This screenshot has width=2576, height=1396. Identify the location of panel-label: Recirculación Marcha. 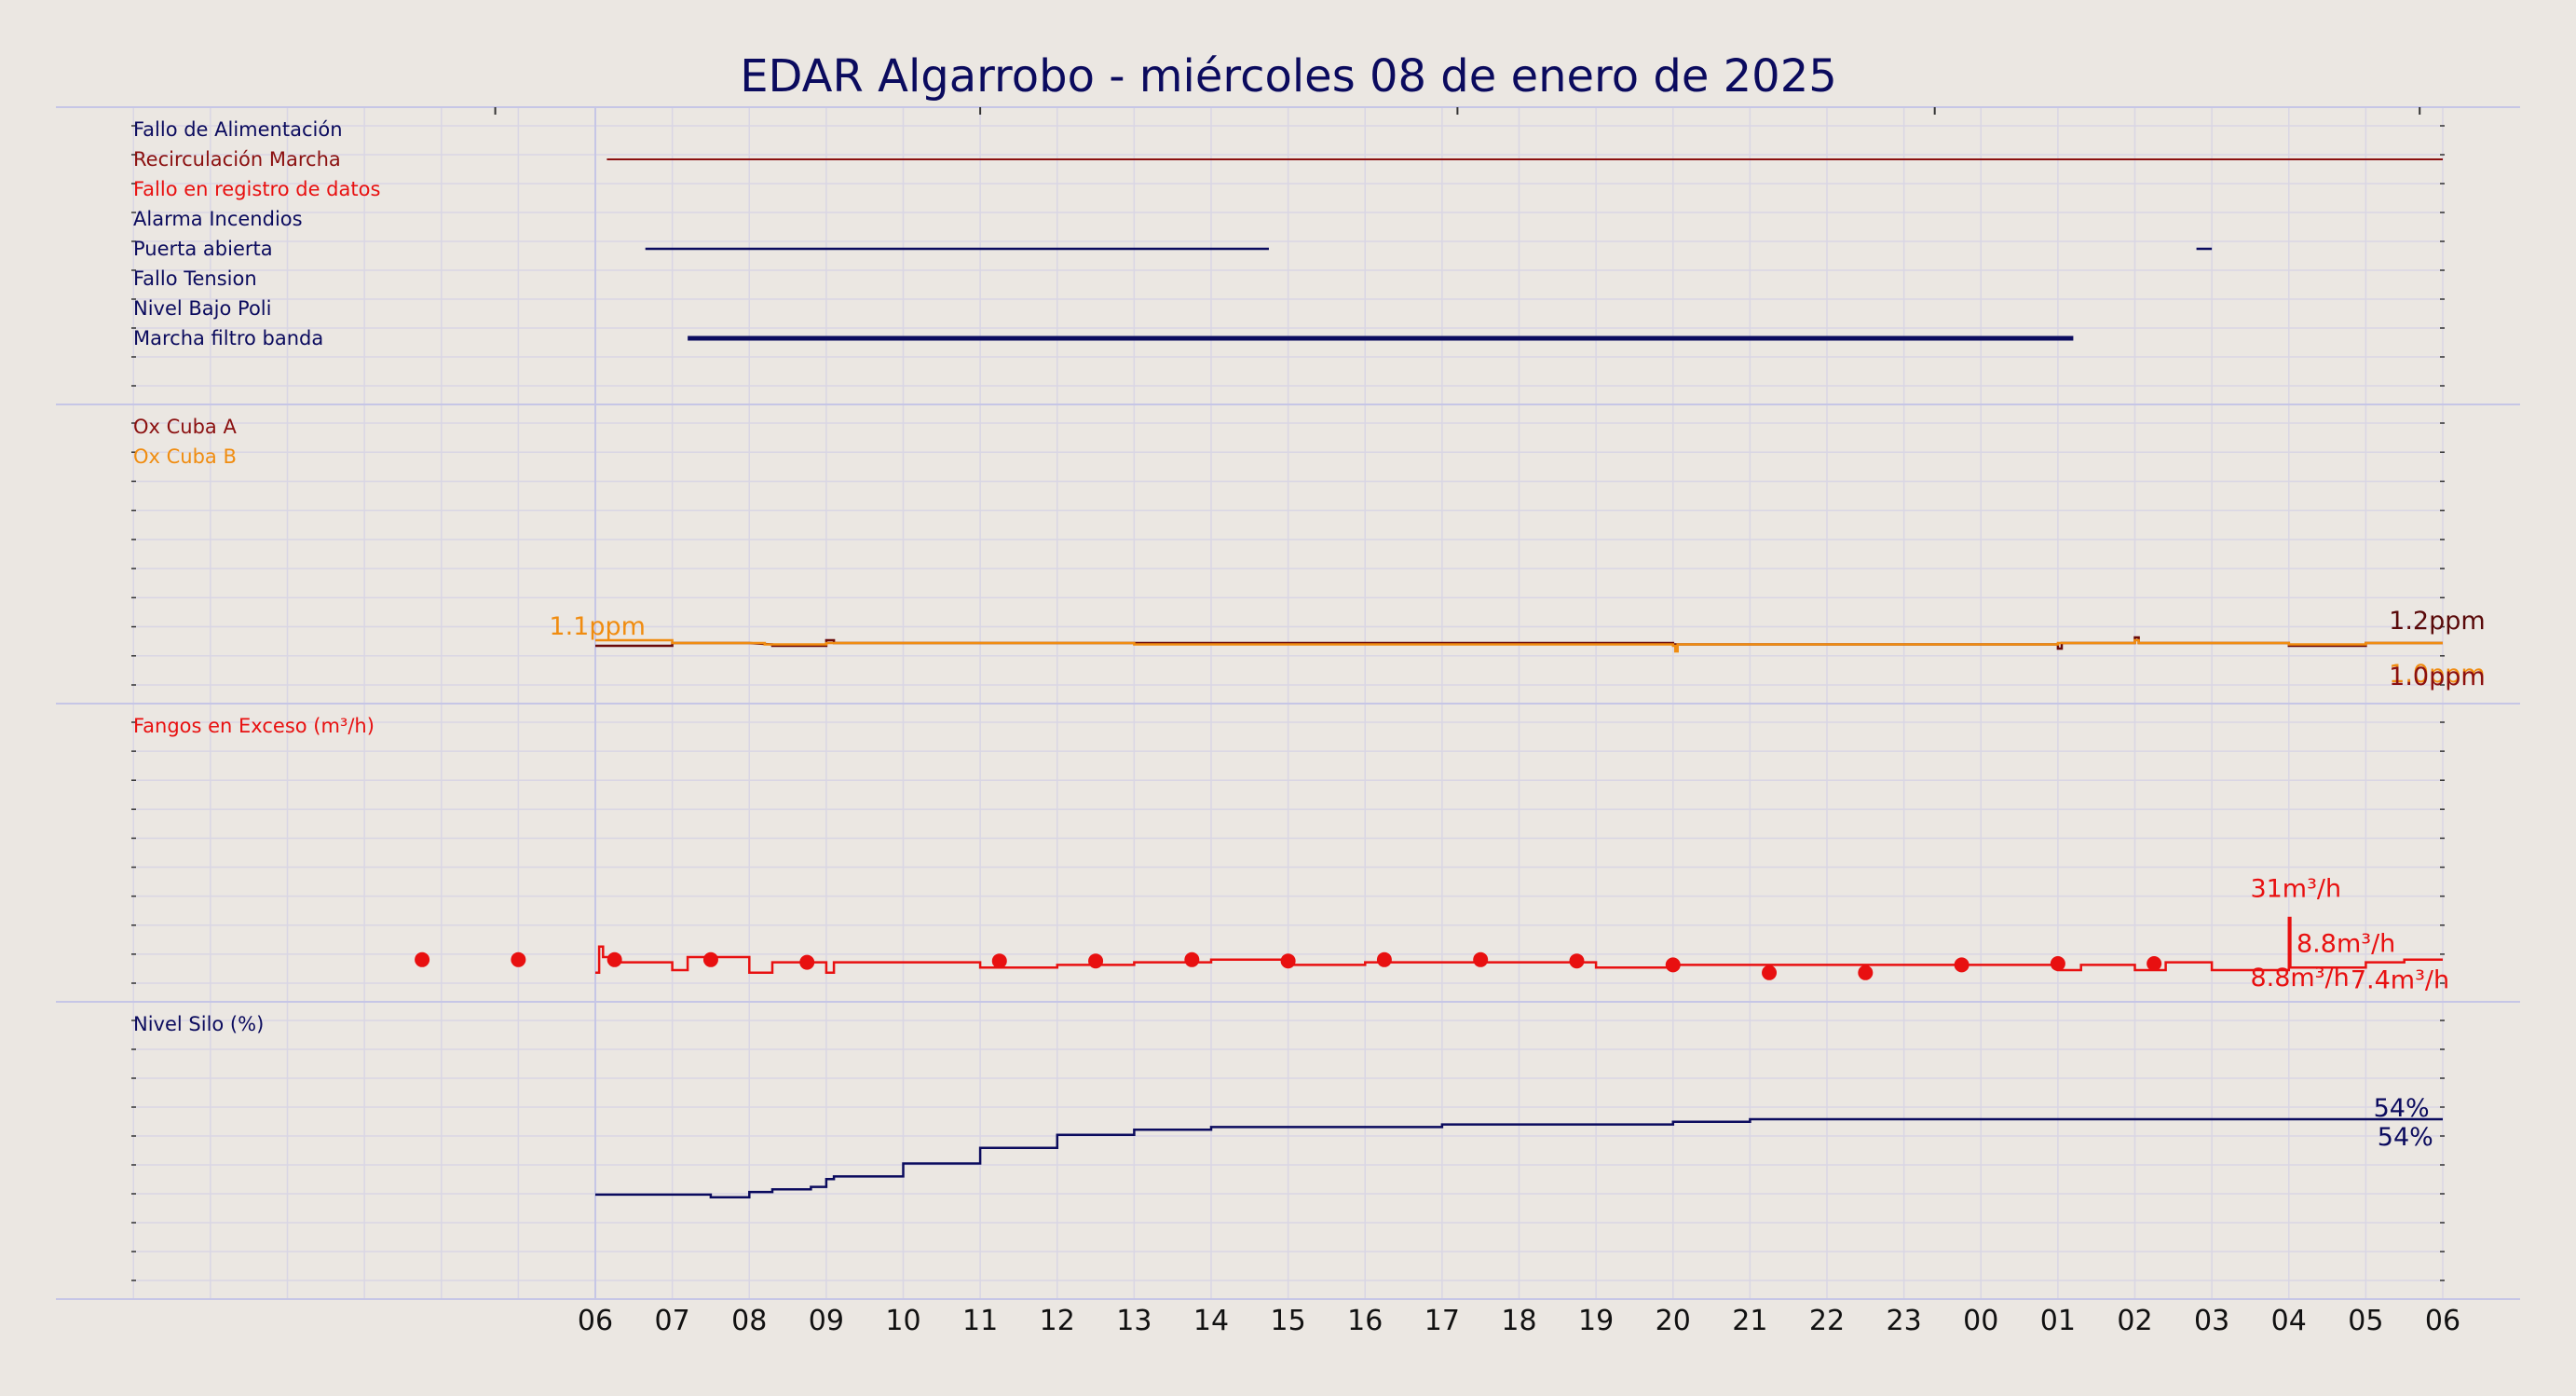
(237, 159).